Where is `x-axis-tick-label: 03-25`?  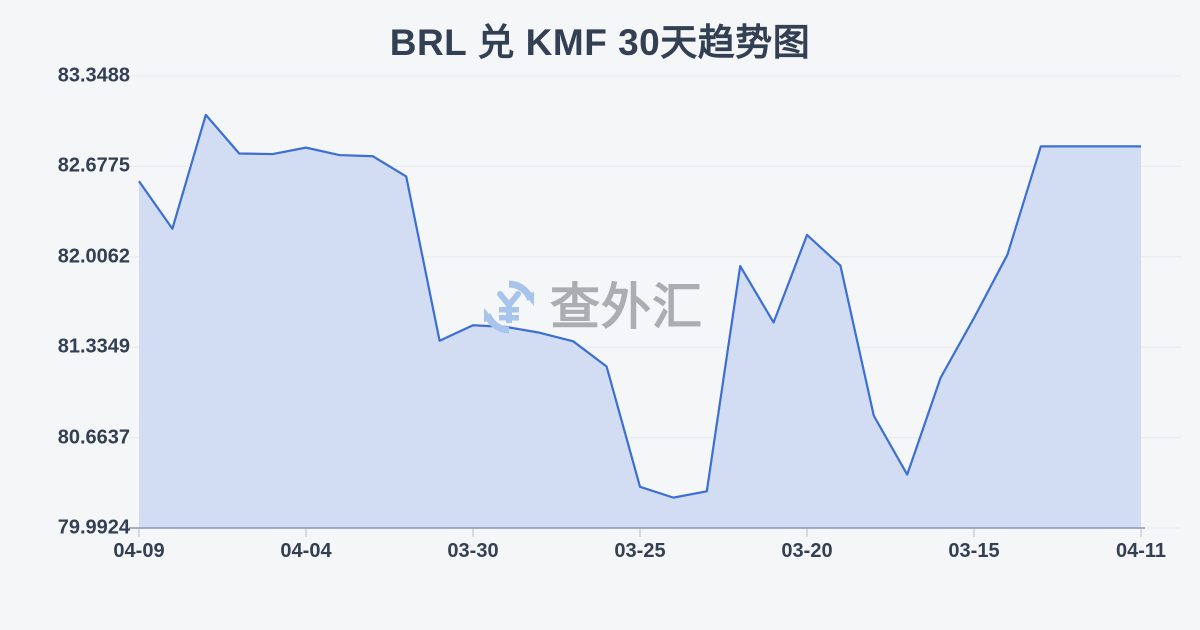 x-axis-tick-label: 03-25 is located at coordinates (640, 551).